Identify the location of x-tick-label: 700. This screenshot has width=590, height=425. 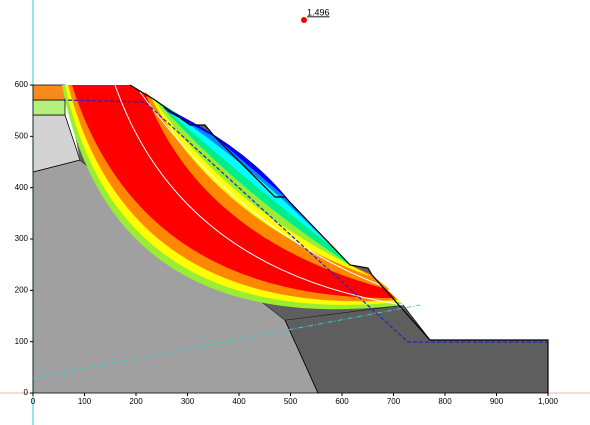
(394, 401).